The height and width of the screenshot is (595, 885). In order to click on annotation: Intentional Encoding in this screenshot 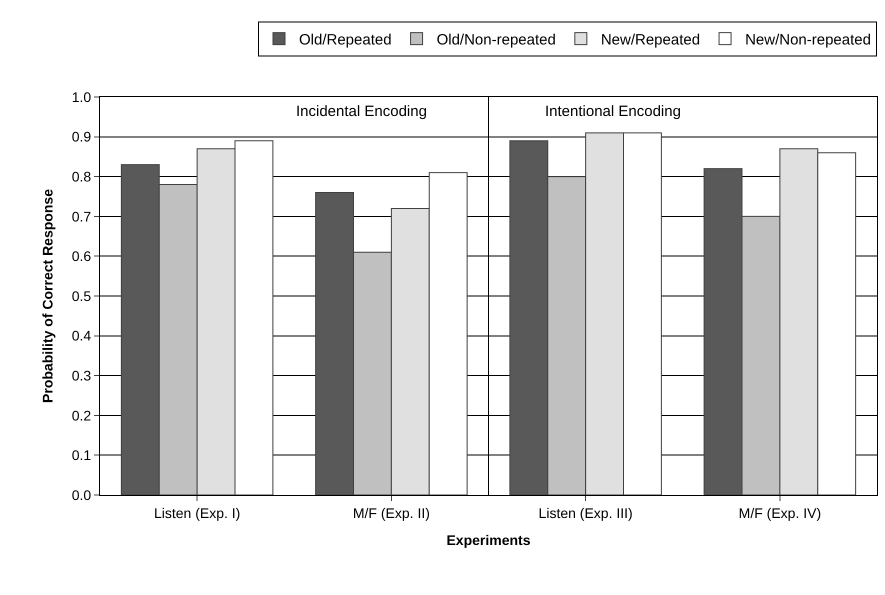, I will do `click(613, 111)`.